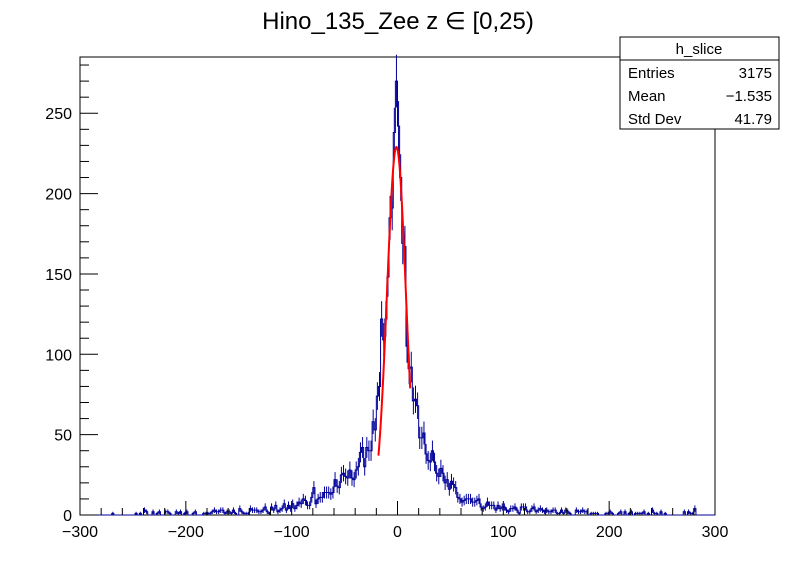 Image resolution: width=796 pixels, height=572 pixels. What do you see at coordinates (651, 73) in the screenshot?
I see `stats-entries-label: Entries` at bounding box center [651, 73].